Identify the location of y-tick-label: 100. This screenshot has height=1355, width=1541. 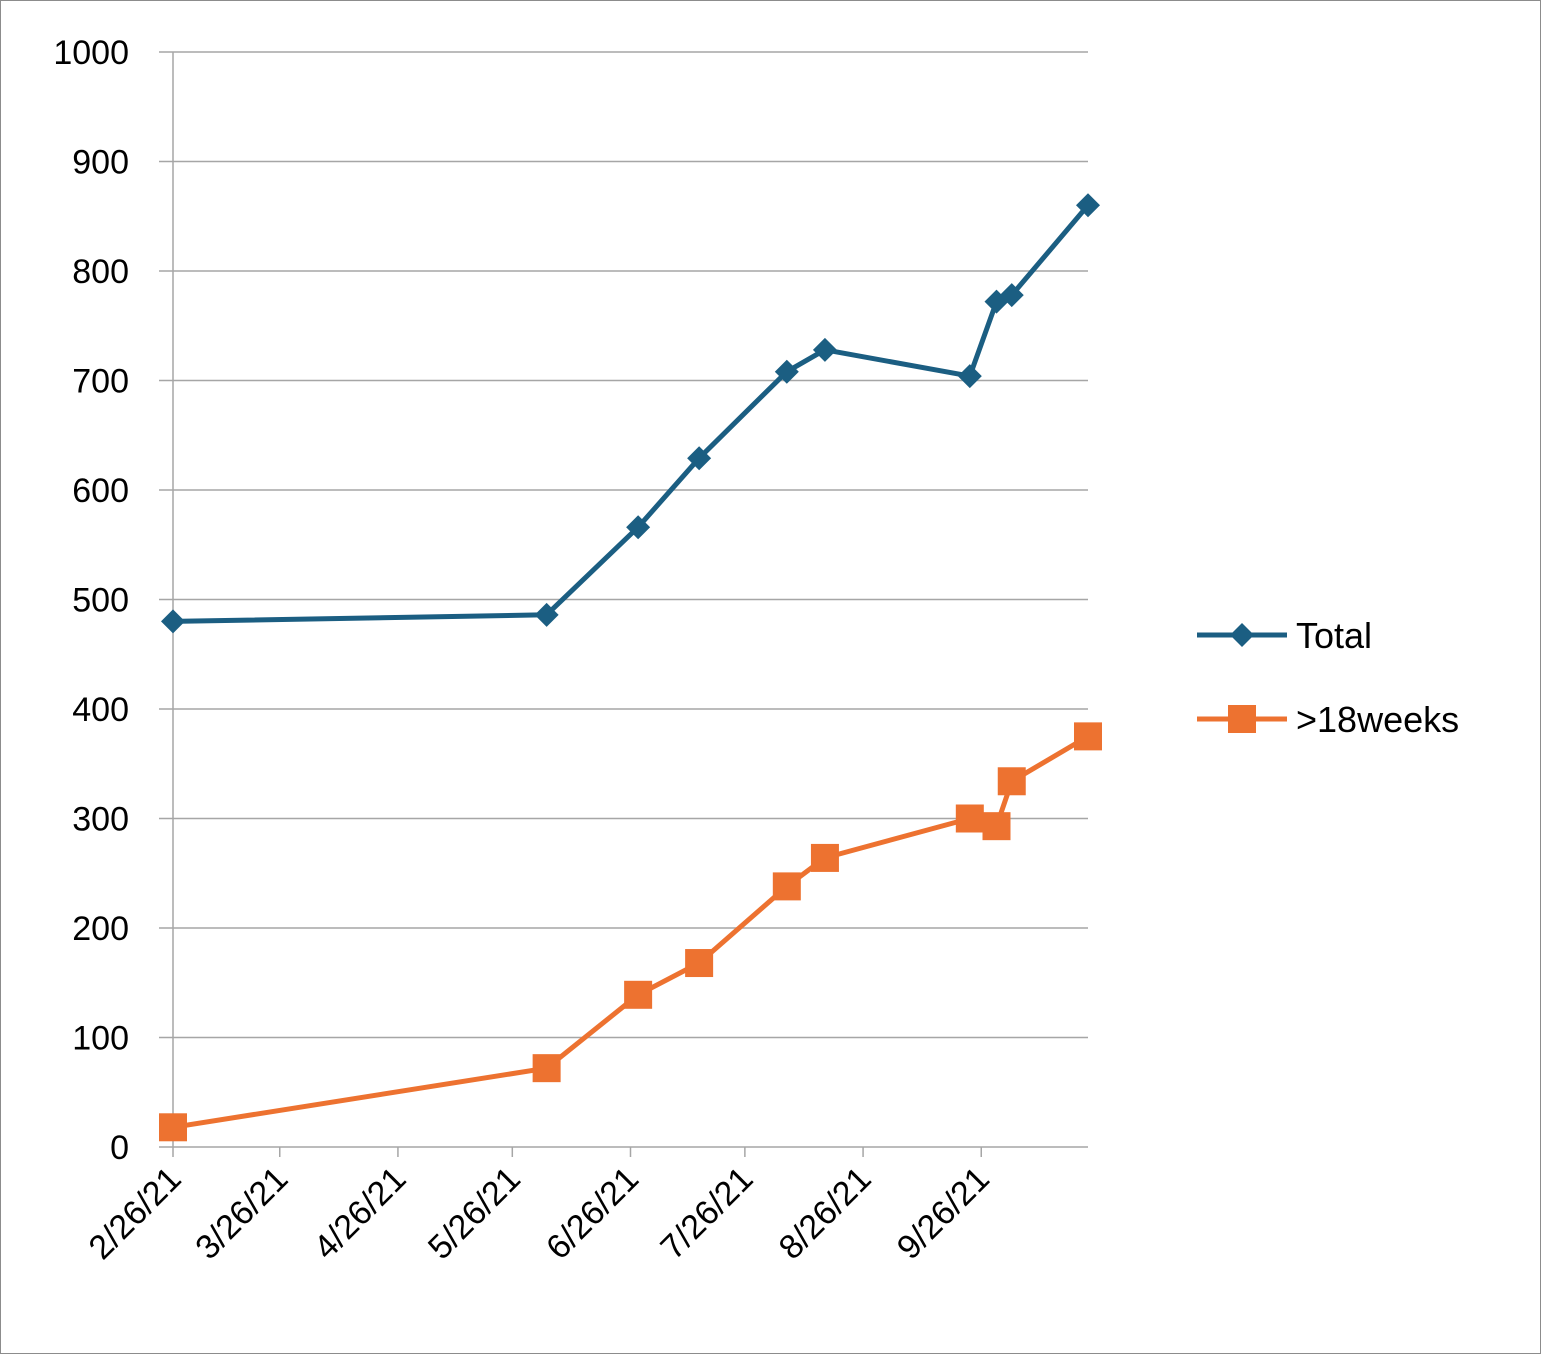
(100, 1039).